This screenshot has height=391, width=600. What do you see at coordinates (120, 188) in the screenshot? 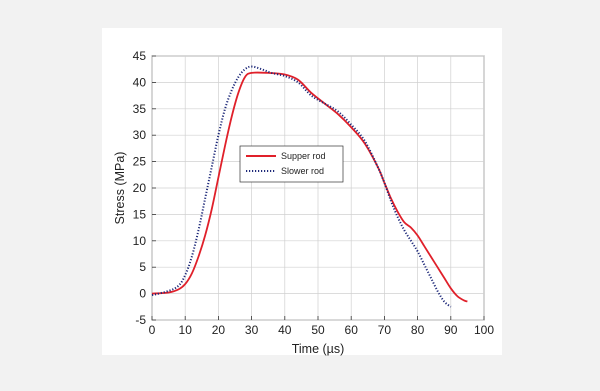
I see `y-axis-label: Stress (MPa)` at bounding box center [120, 188].